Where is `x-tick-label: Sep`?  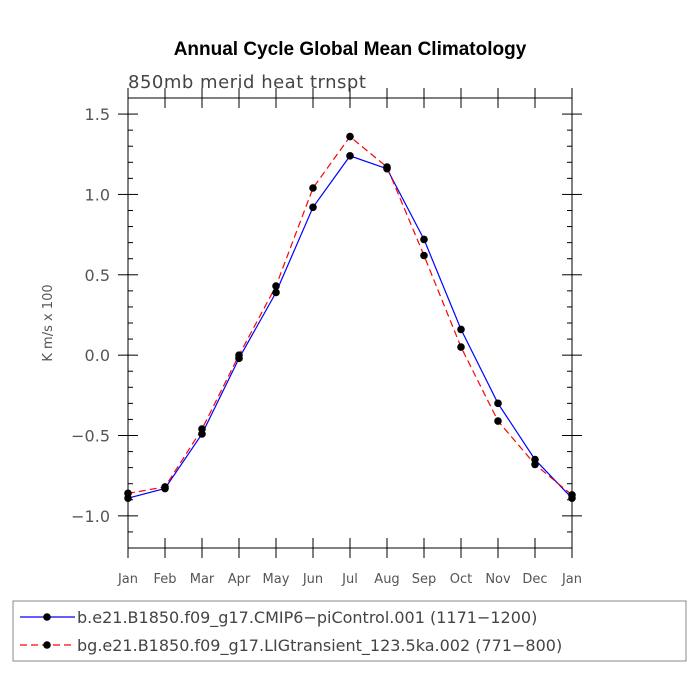
x-tick-label: Sep is located at coordinates (424, 579).